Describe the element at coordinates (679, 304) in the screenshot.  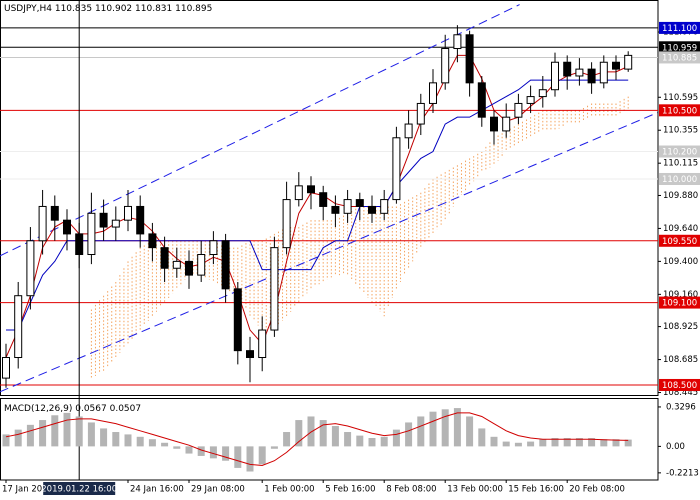
I see `level-label: 109.100` at that location.